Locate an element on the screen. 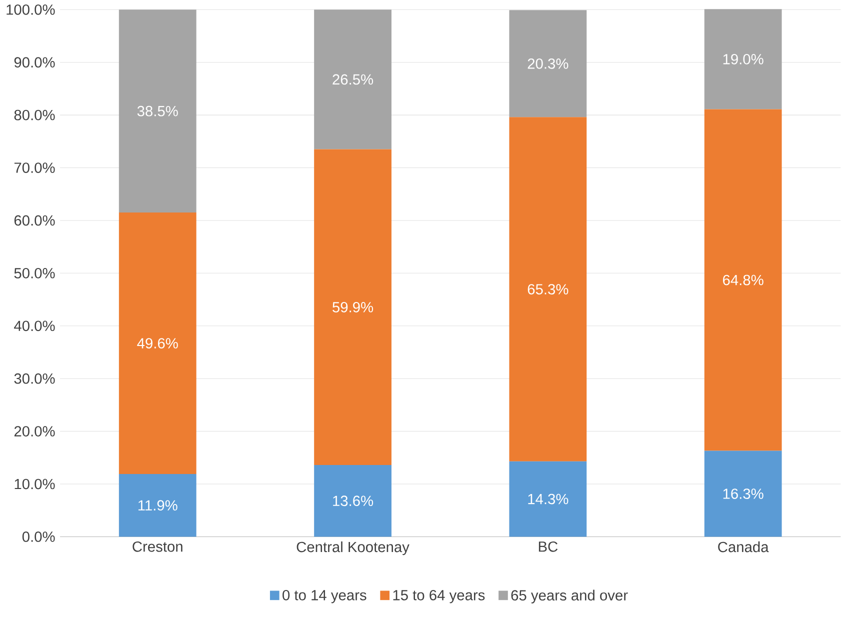 Image resolution: width=858 pixels, height=619 pixels. legend-label: 0 to 14 years is located at coordinates (324, 597).